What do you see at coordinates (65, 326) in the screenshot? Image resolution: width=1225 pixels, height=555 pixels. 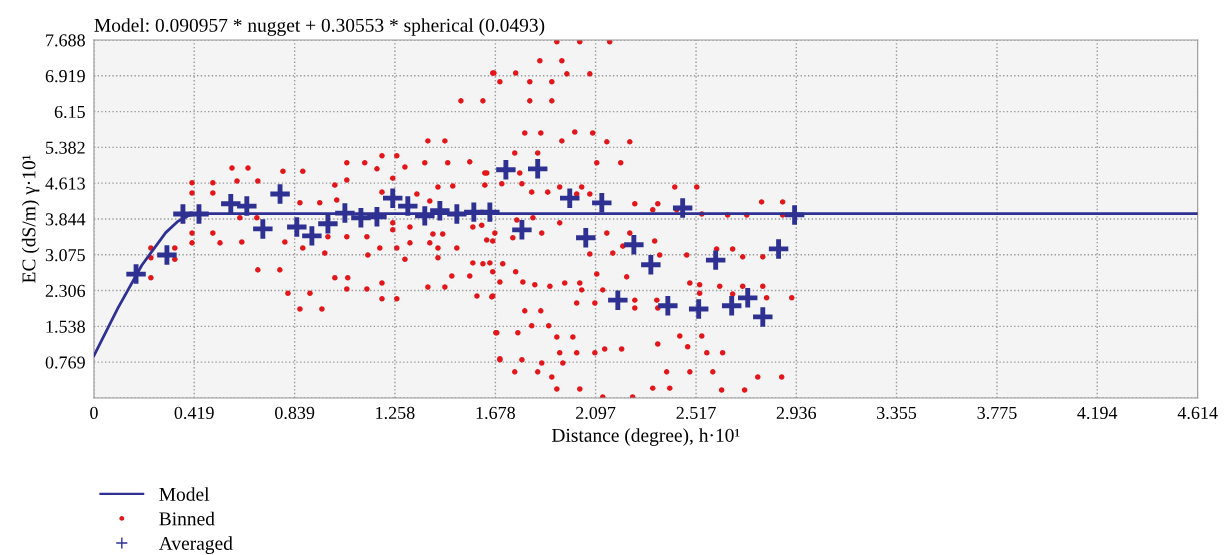 I see `y-tick-label: 1.538` at bounding box center [65, 326].